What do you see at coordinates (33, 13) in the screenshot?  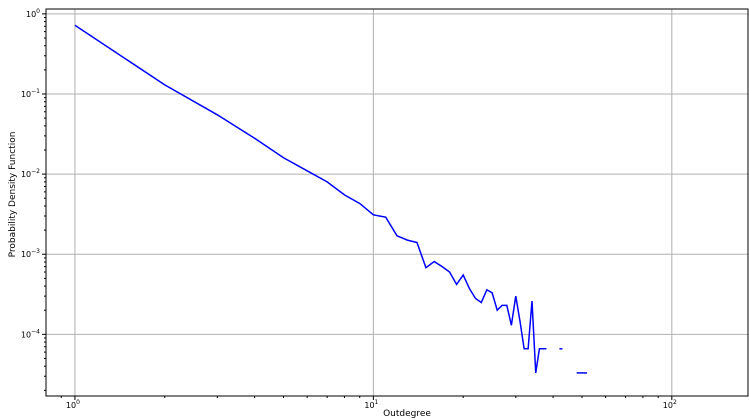 I see `y-tick-label: 10⁰` at bounding box center [33, 13].